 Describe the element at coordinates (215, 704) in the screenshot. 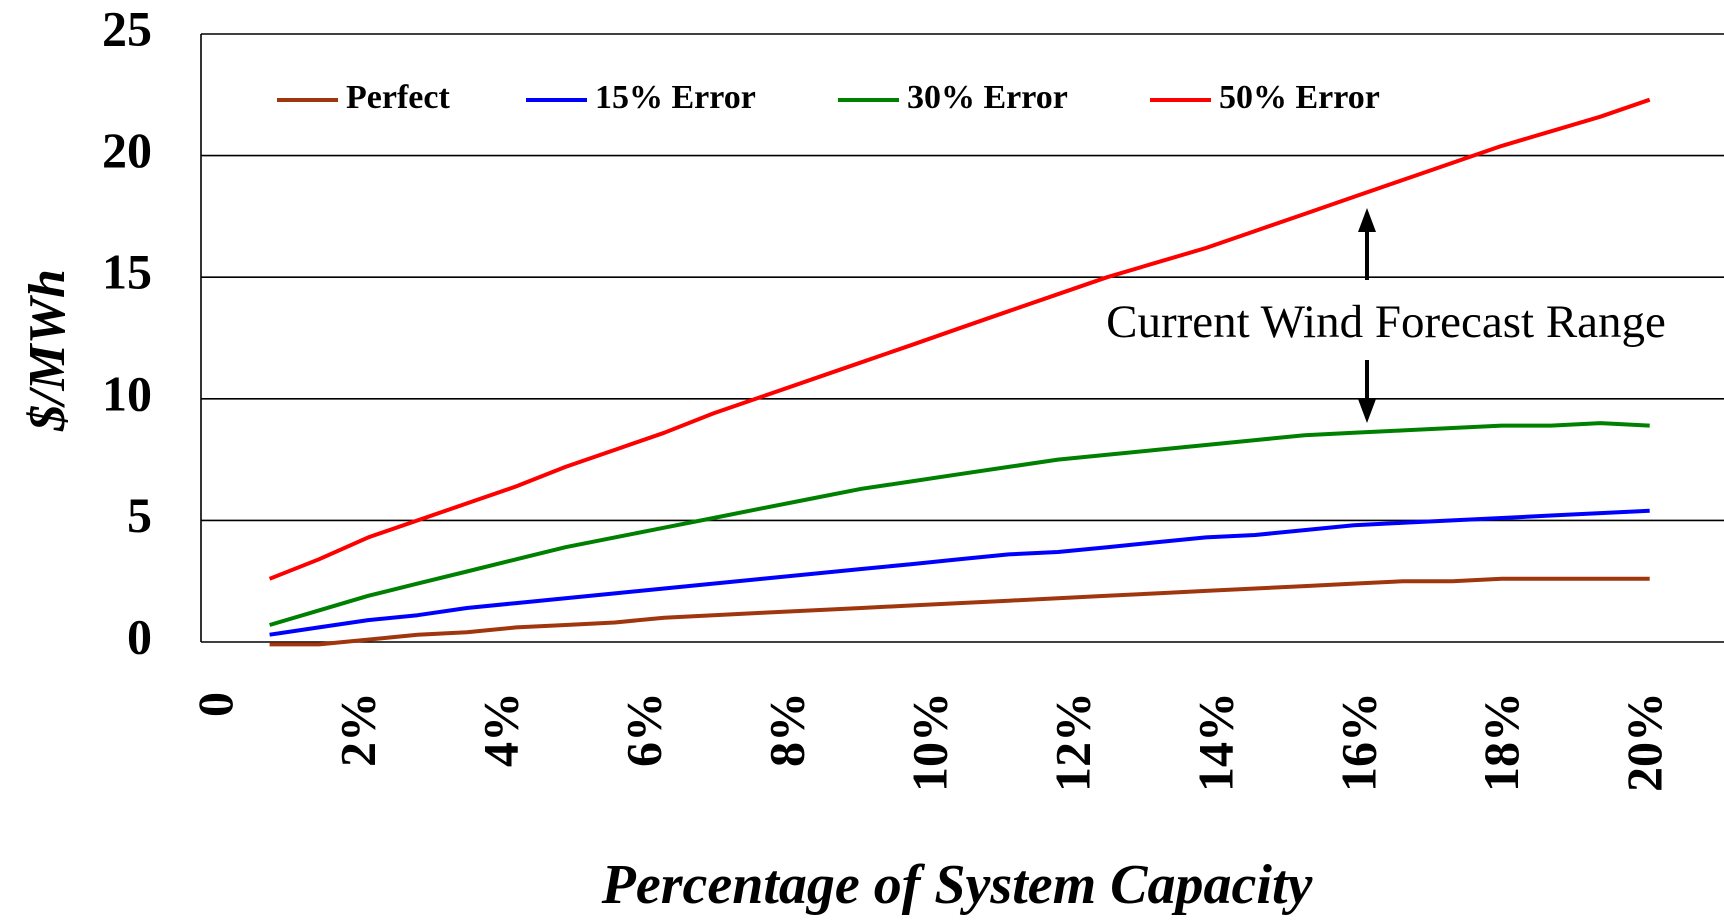

I see `x-tick-label: 0` at that location.